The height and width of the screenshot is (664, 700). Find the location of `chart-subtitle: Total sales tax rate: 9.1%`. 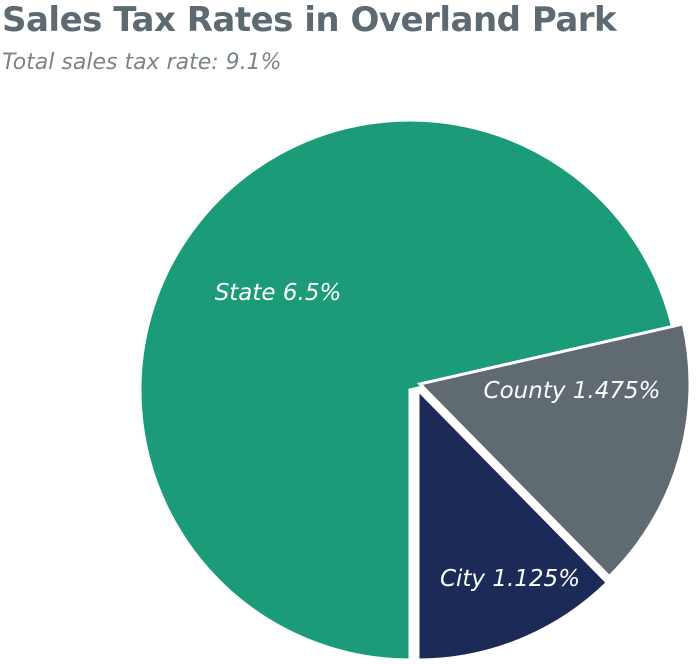

chart-subtitle: Total sales tax rate: 9.1% is located at coordinates (142, 62).